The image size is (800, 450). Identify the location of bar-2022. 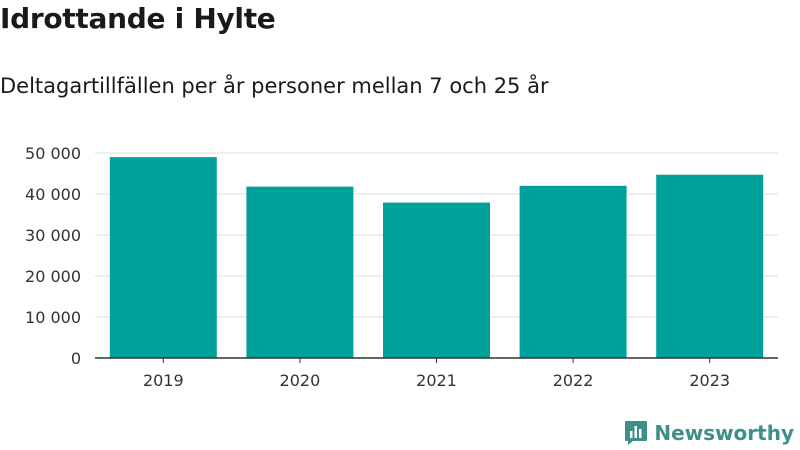
(573, 271).